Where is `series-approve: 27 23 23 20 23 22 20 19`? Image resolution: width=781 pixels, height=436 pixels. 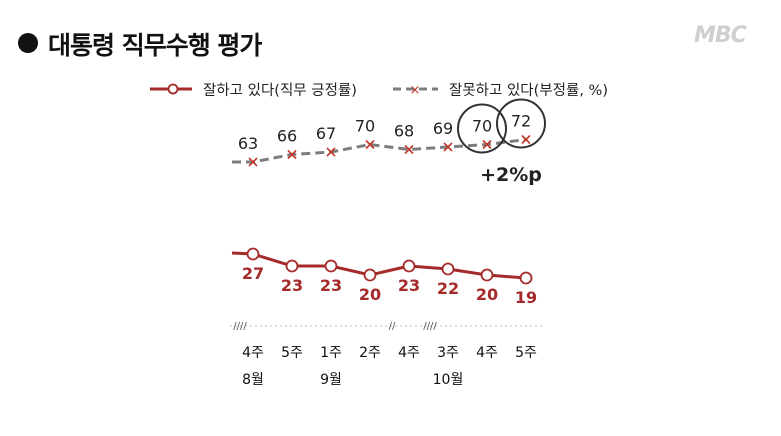
series-approve: 27 23 23 20 23 22 20 19 is located at coordinates (384, 277).